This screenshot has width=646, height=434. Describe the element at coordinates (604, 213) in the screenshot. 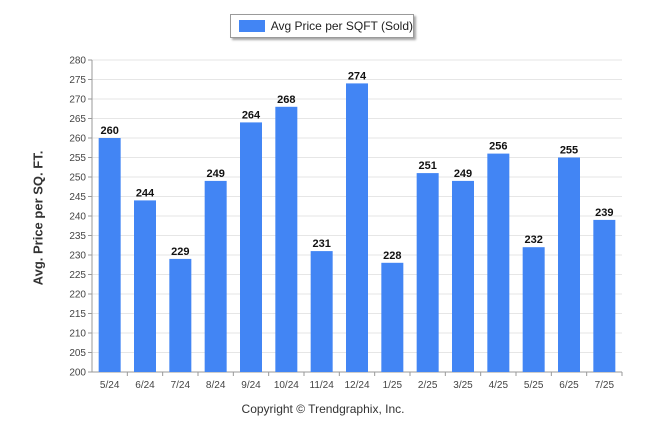

I see `bar-data-label: 239` at that location.